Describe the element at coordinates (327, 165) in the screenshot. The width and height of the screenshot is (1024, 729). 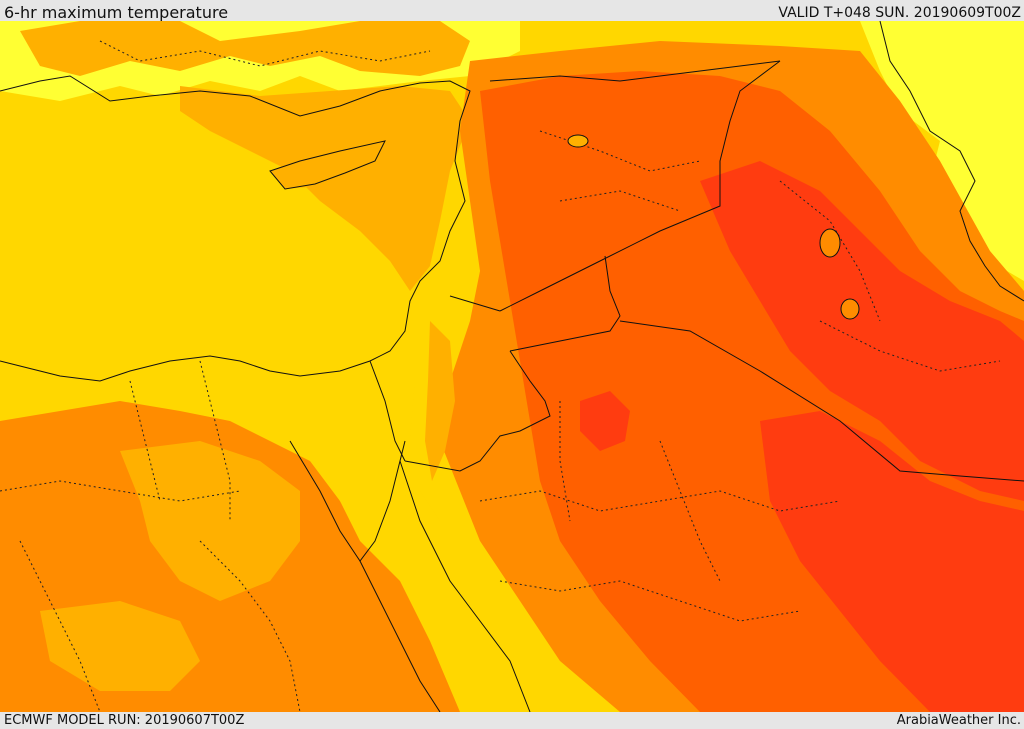
I see `temp-band-cyprus` at that location.